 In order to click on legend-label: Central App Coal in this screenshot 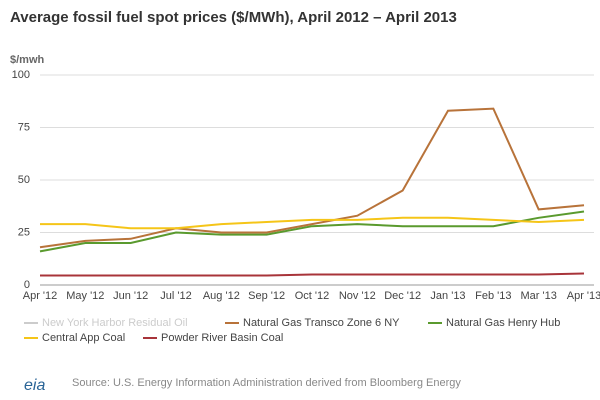, I will do `click(83, 338)`.